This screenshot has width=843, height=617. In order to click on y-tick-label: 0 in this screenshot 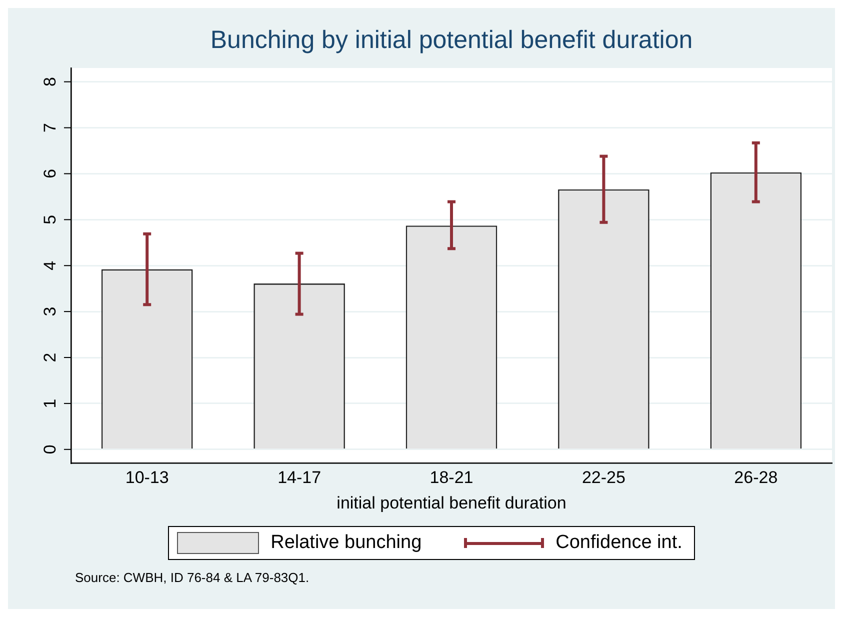, I will do `click(50, 449)`.